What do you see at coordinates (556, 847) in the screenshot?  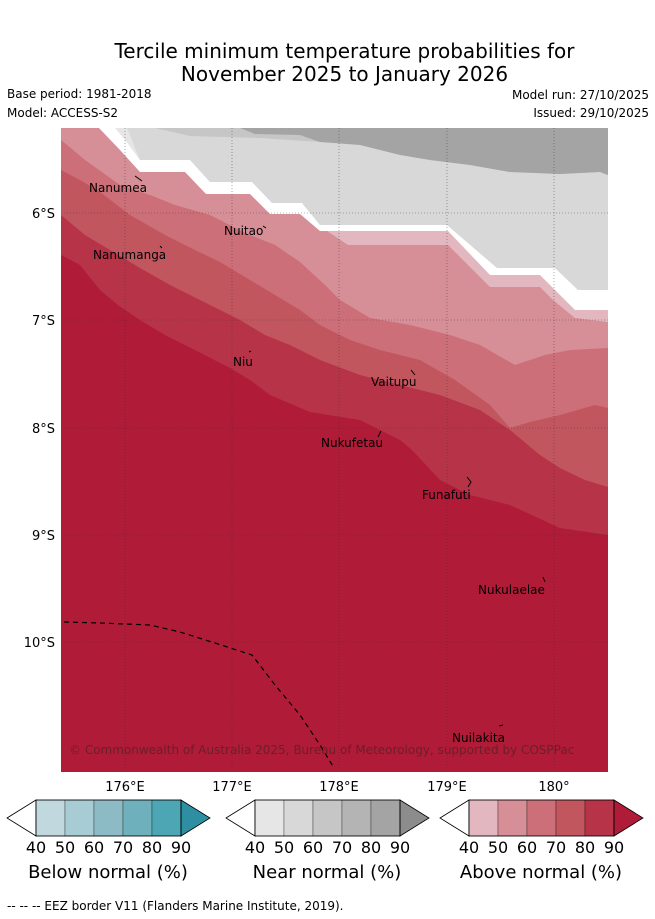 I see `above-colorbar-tick: 70` at bounding box center [556, 847].